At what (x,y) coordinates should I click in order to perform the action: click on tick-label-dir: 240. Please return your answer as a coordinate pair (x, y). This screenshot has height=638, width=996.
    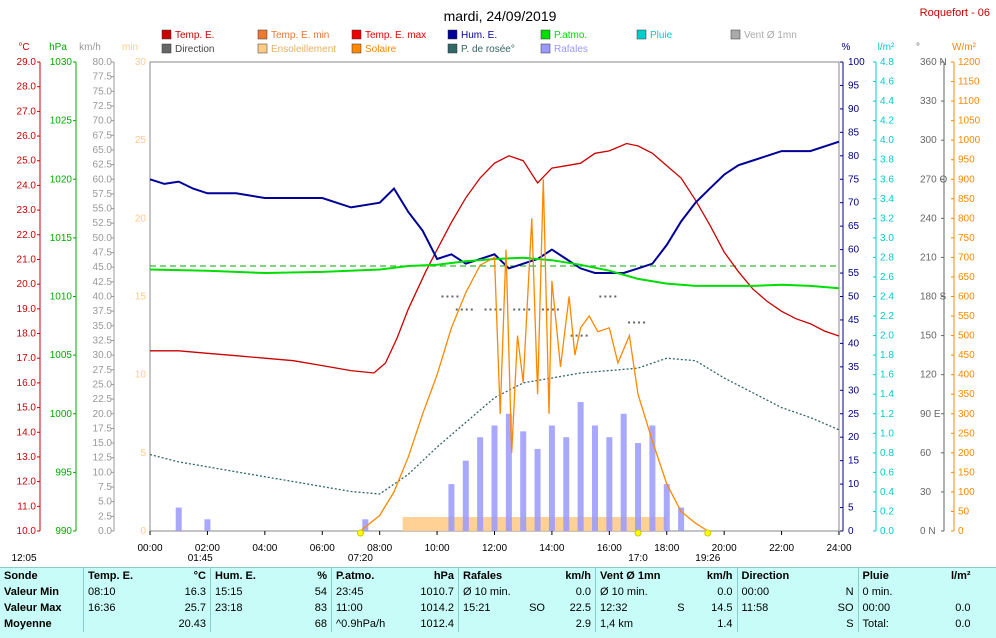
    Looking at the image, I should click on (928, 218).